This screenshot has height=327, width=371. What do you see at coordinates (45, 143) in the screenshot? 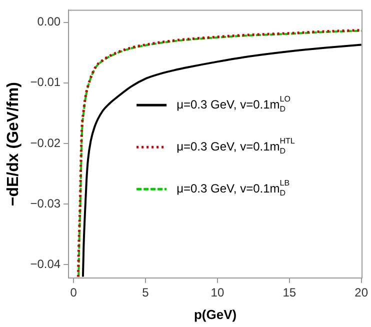
I see `y-tick-label: −0.02` at bounding box center [45, 143].